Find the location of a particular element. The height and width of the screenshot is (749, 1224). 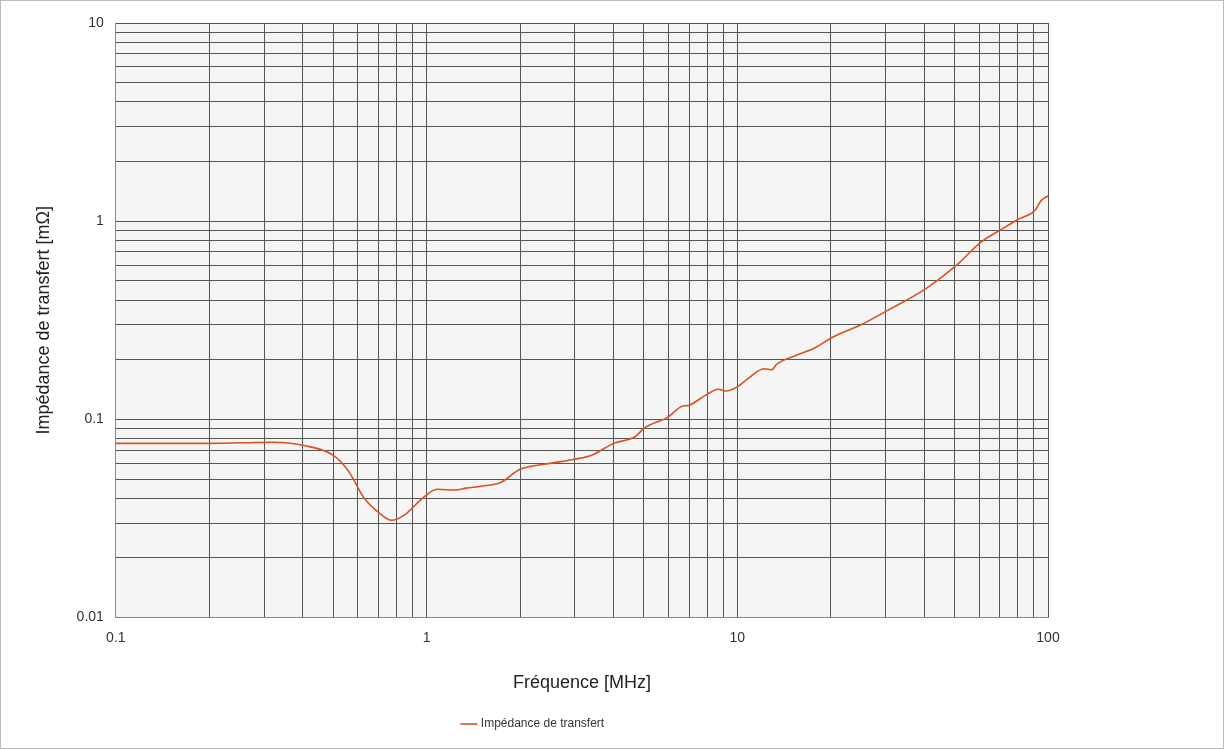

y-axis-title: Impédance de transfert [mΩ] is located at coordinates (42, 320).